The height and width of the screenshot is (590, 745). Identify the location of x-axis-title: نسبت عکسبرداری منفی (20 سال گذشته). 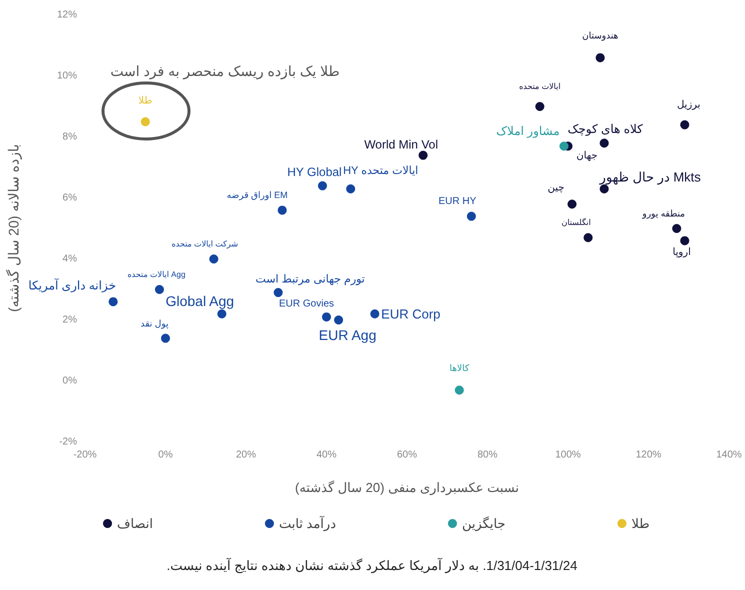
(407, 488).